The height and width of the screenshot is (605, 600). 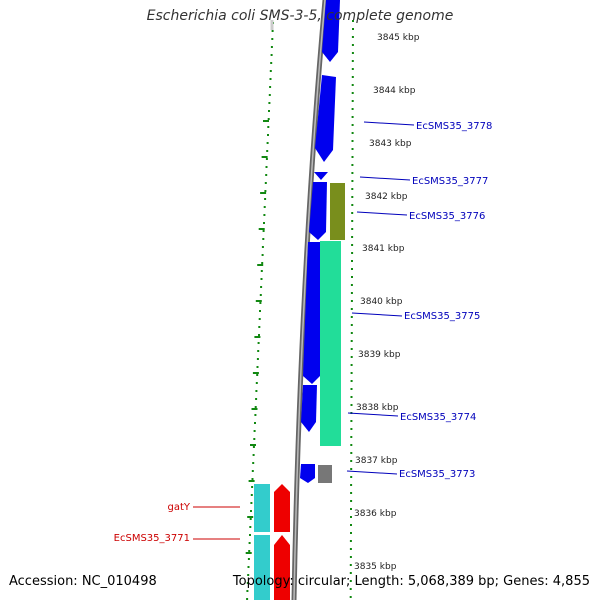 I want to click on kbp-tick-label: 3835 kbp, so click(x=375, y=567).